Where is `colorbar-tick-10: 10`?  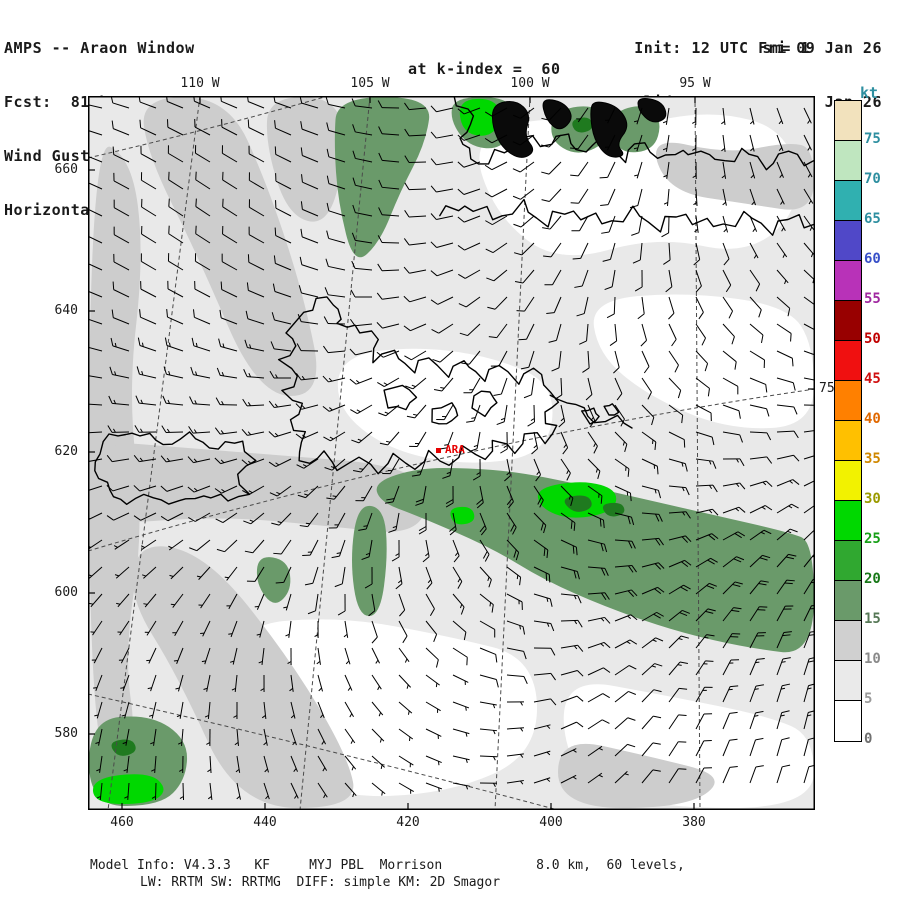 colorbar-tick-10: 10 is located at coordinates (872, 659).